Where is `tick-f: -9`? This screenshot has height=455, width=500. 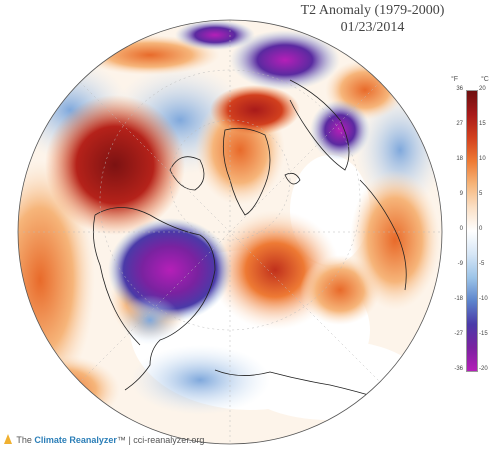
tick-f: -9 is located at coordinates (460, 264).